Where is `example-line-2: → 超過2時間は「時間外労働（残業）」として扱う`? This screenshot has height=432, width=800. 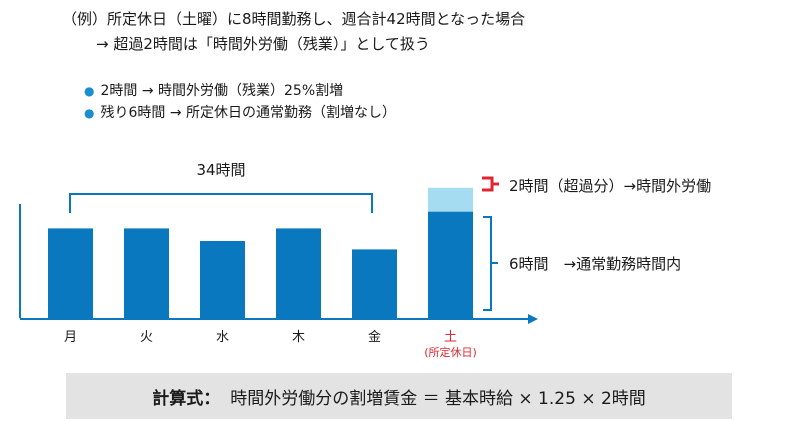 example-line-2: → 超過2時間は「時間外労働（残業）」として扱う is located at coordinates (263, 44).